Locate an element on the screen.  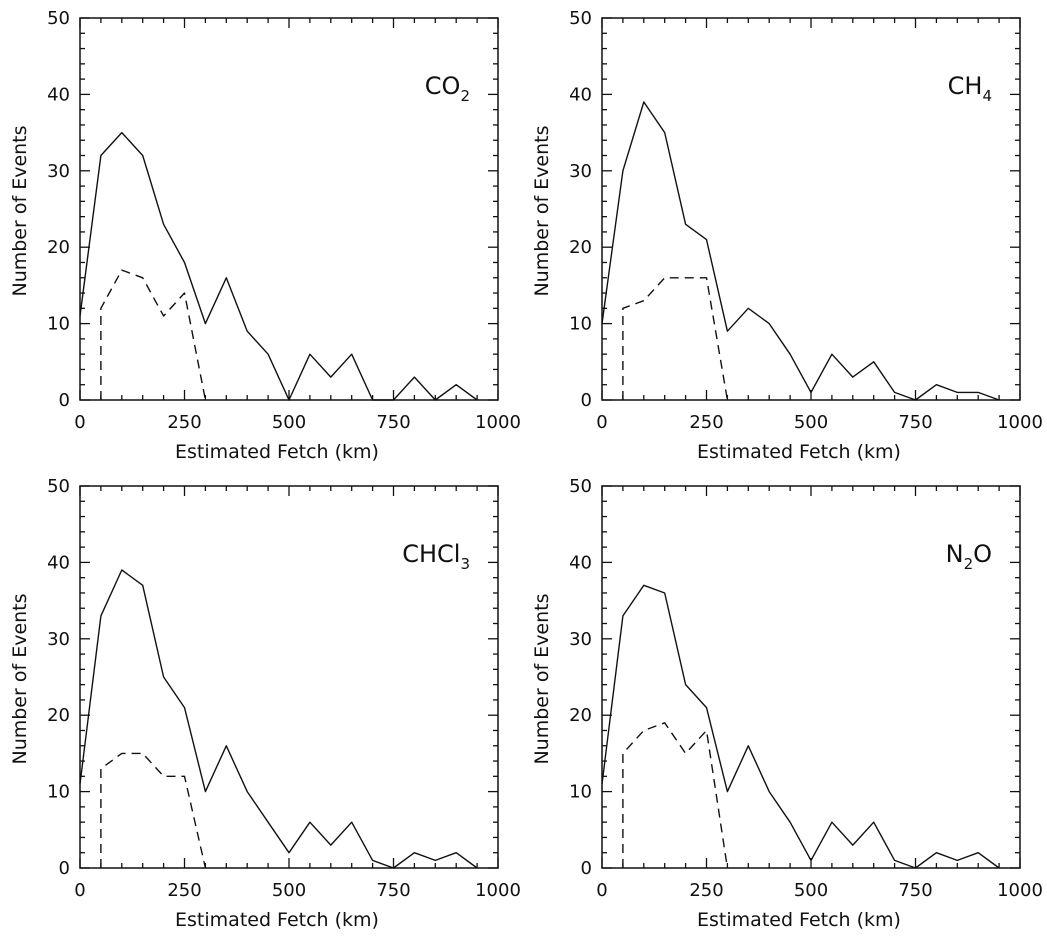
panel-label: CHCl3 is located at coordinates (436, 556).